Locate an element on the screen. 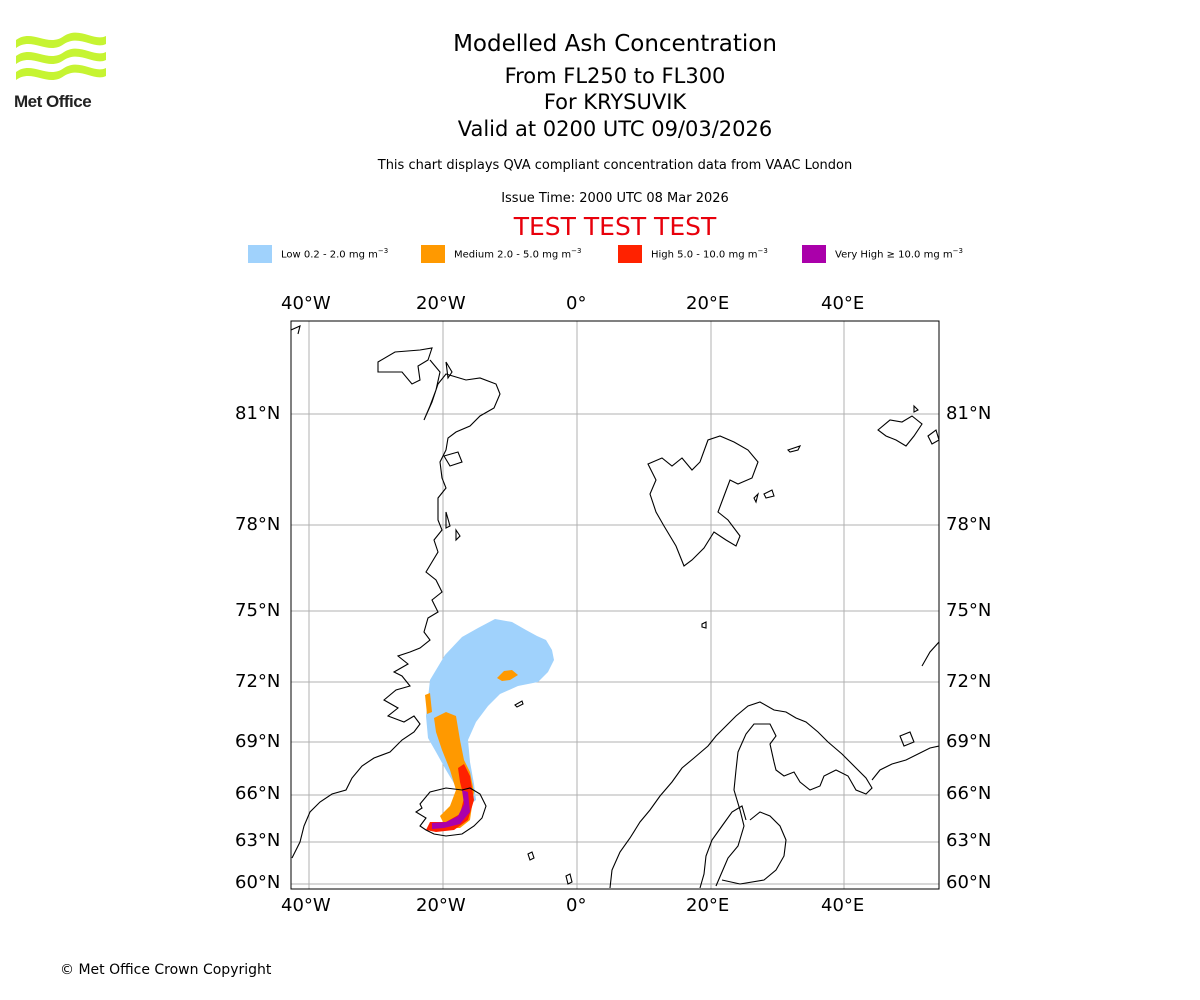 Image resolution: width=1200 pixels, height=1000 pixels. lat-label-right-72n: 72°N is located at coordinates (969, 681).